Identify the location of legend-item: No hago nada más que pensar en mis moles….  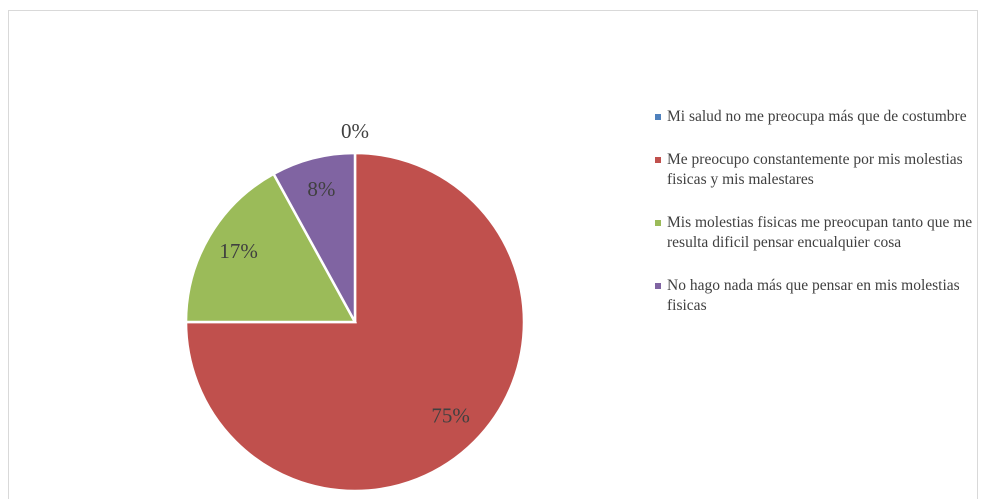
(815, 296).